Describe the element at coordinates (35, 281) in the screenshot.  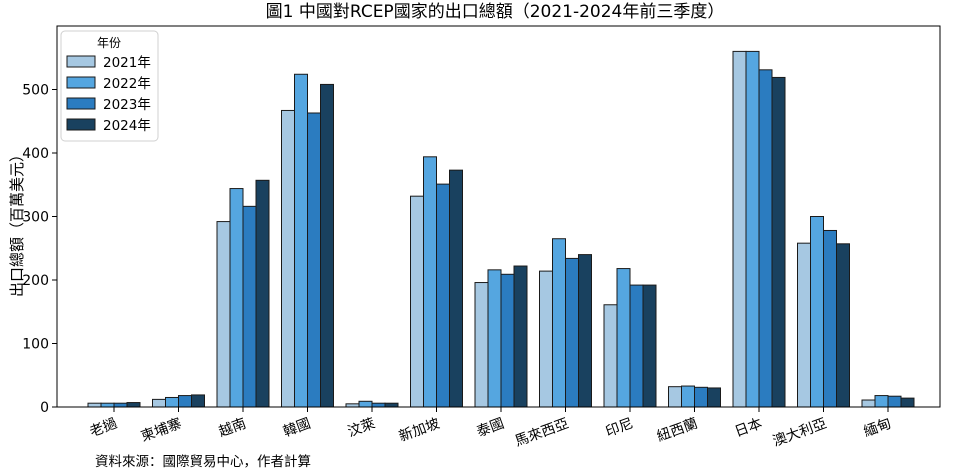
I see `y-tick-label: 200` at that location.